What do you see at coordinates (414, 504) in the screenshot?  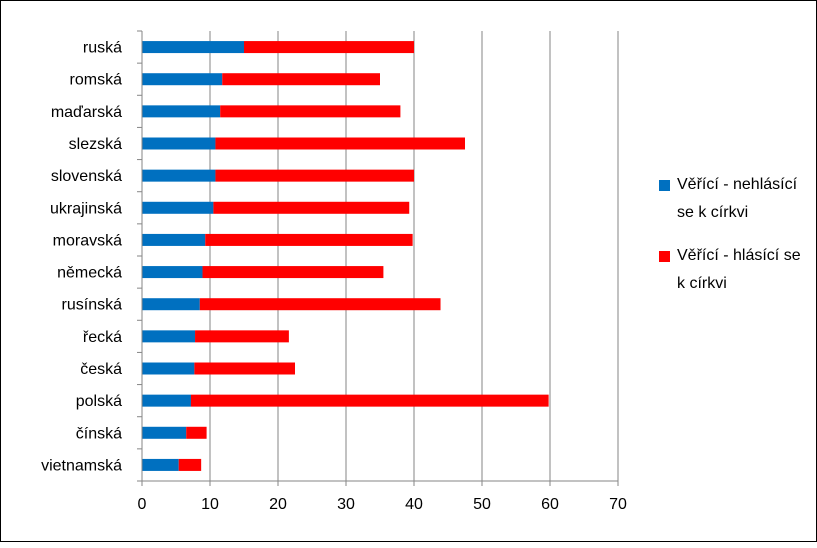 I see `x-tick-label-40: 40` at bounding box center [414, 504].